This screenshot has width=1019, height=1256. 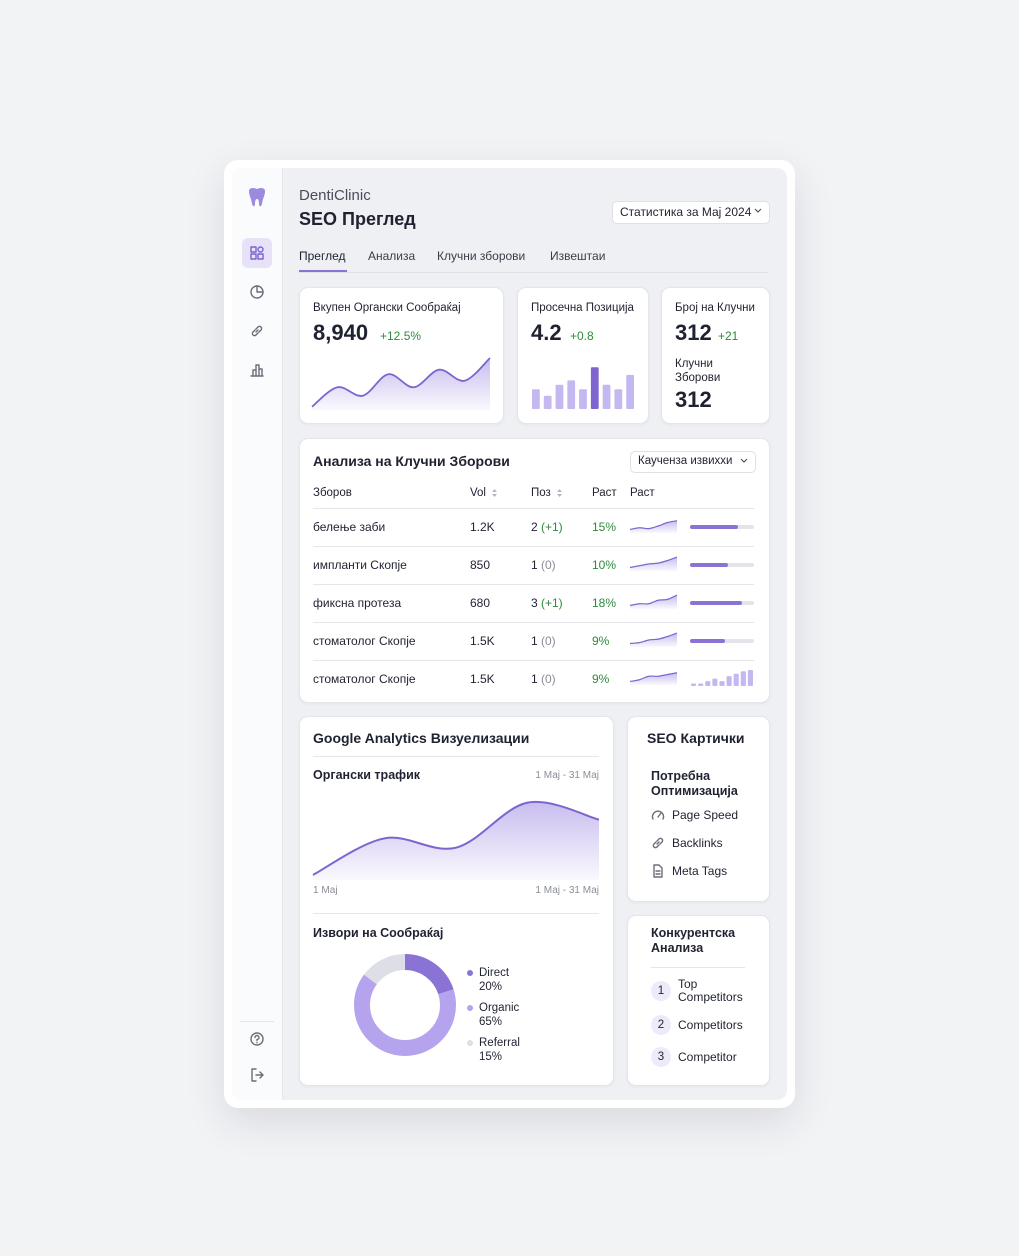 What do you see at coordinates (257, 1039) in the screenshot?
I see `nav-help` at bounding box center [257, 1039].